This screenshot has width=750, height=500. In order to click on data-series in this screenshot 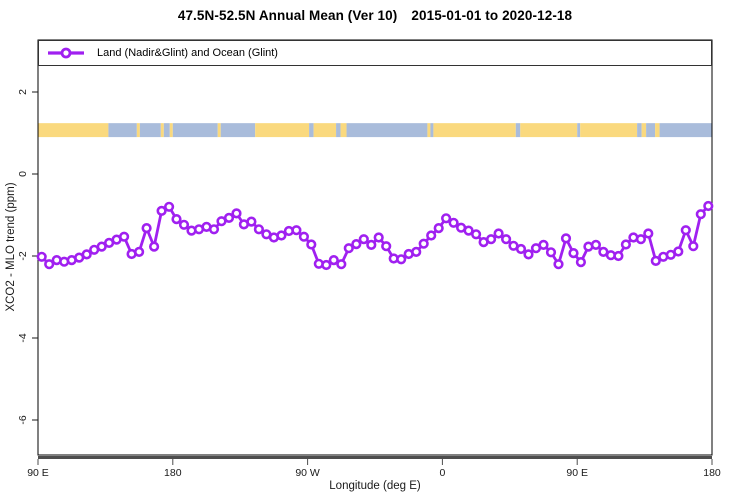, I will do `click(375, 235)`.